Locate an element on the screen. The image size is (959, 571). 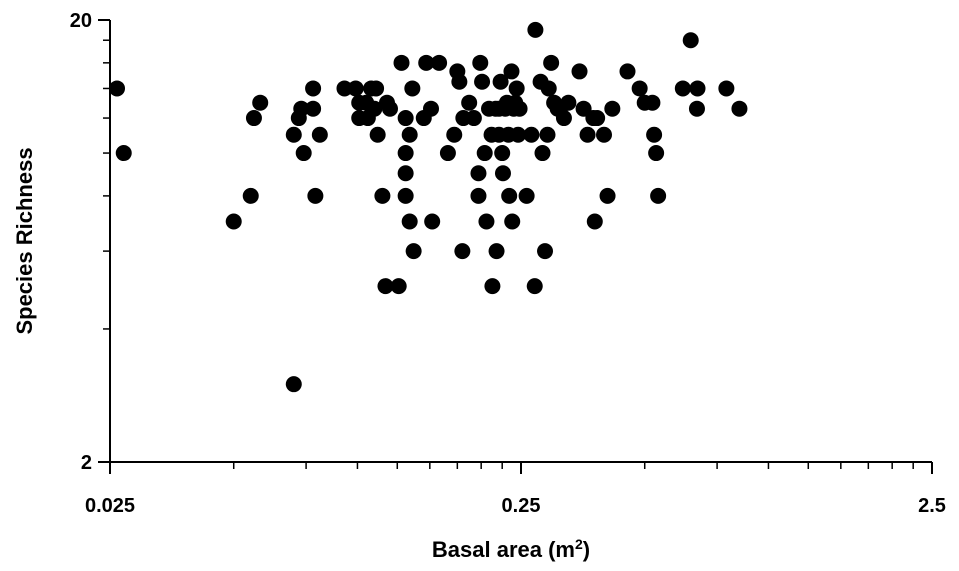
x-tick-label: 2.5 is located at coordinates (932, 506).